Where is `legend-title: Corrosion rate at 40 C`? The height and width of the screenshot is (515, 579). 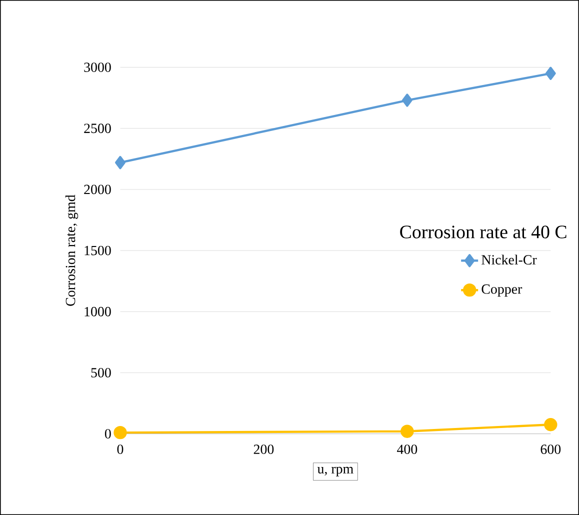
legend-title: Corrosion rate at 40 C is located at coordinates (483, 232).